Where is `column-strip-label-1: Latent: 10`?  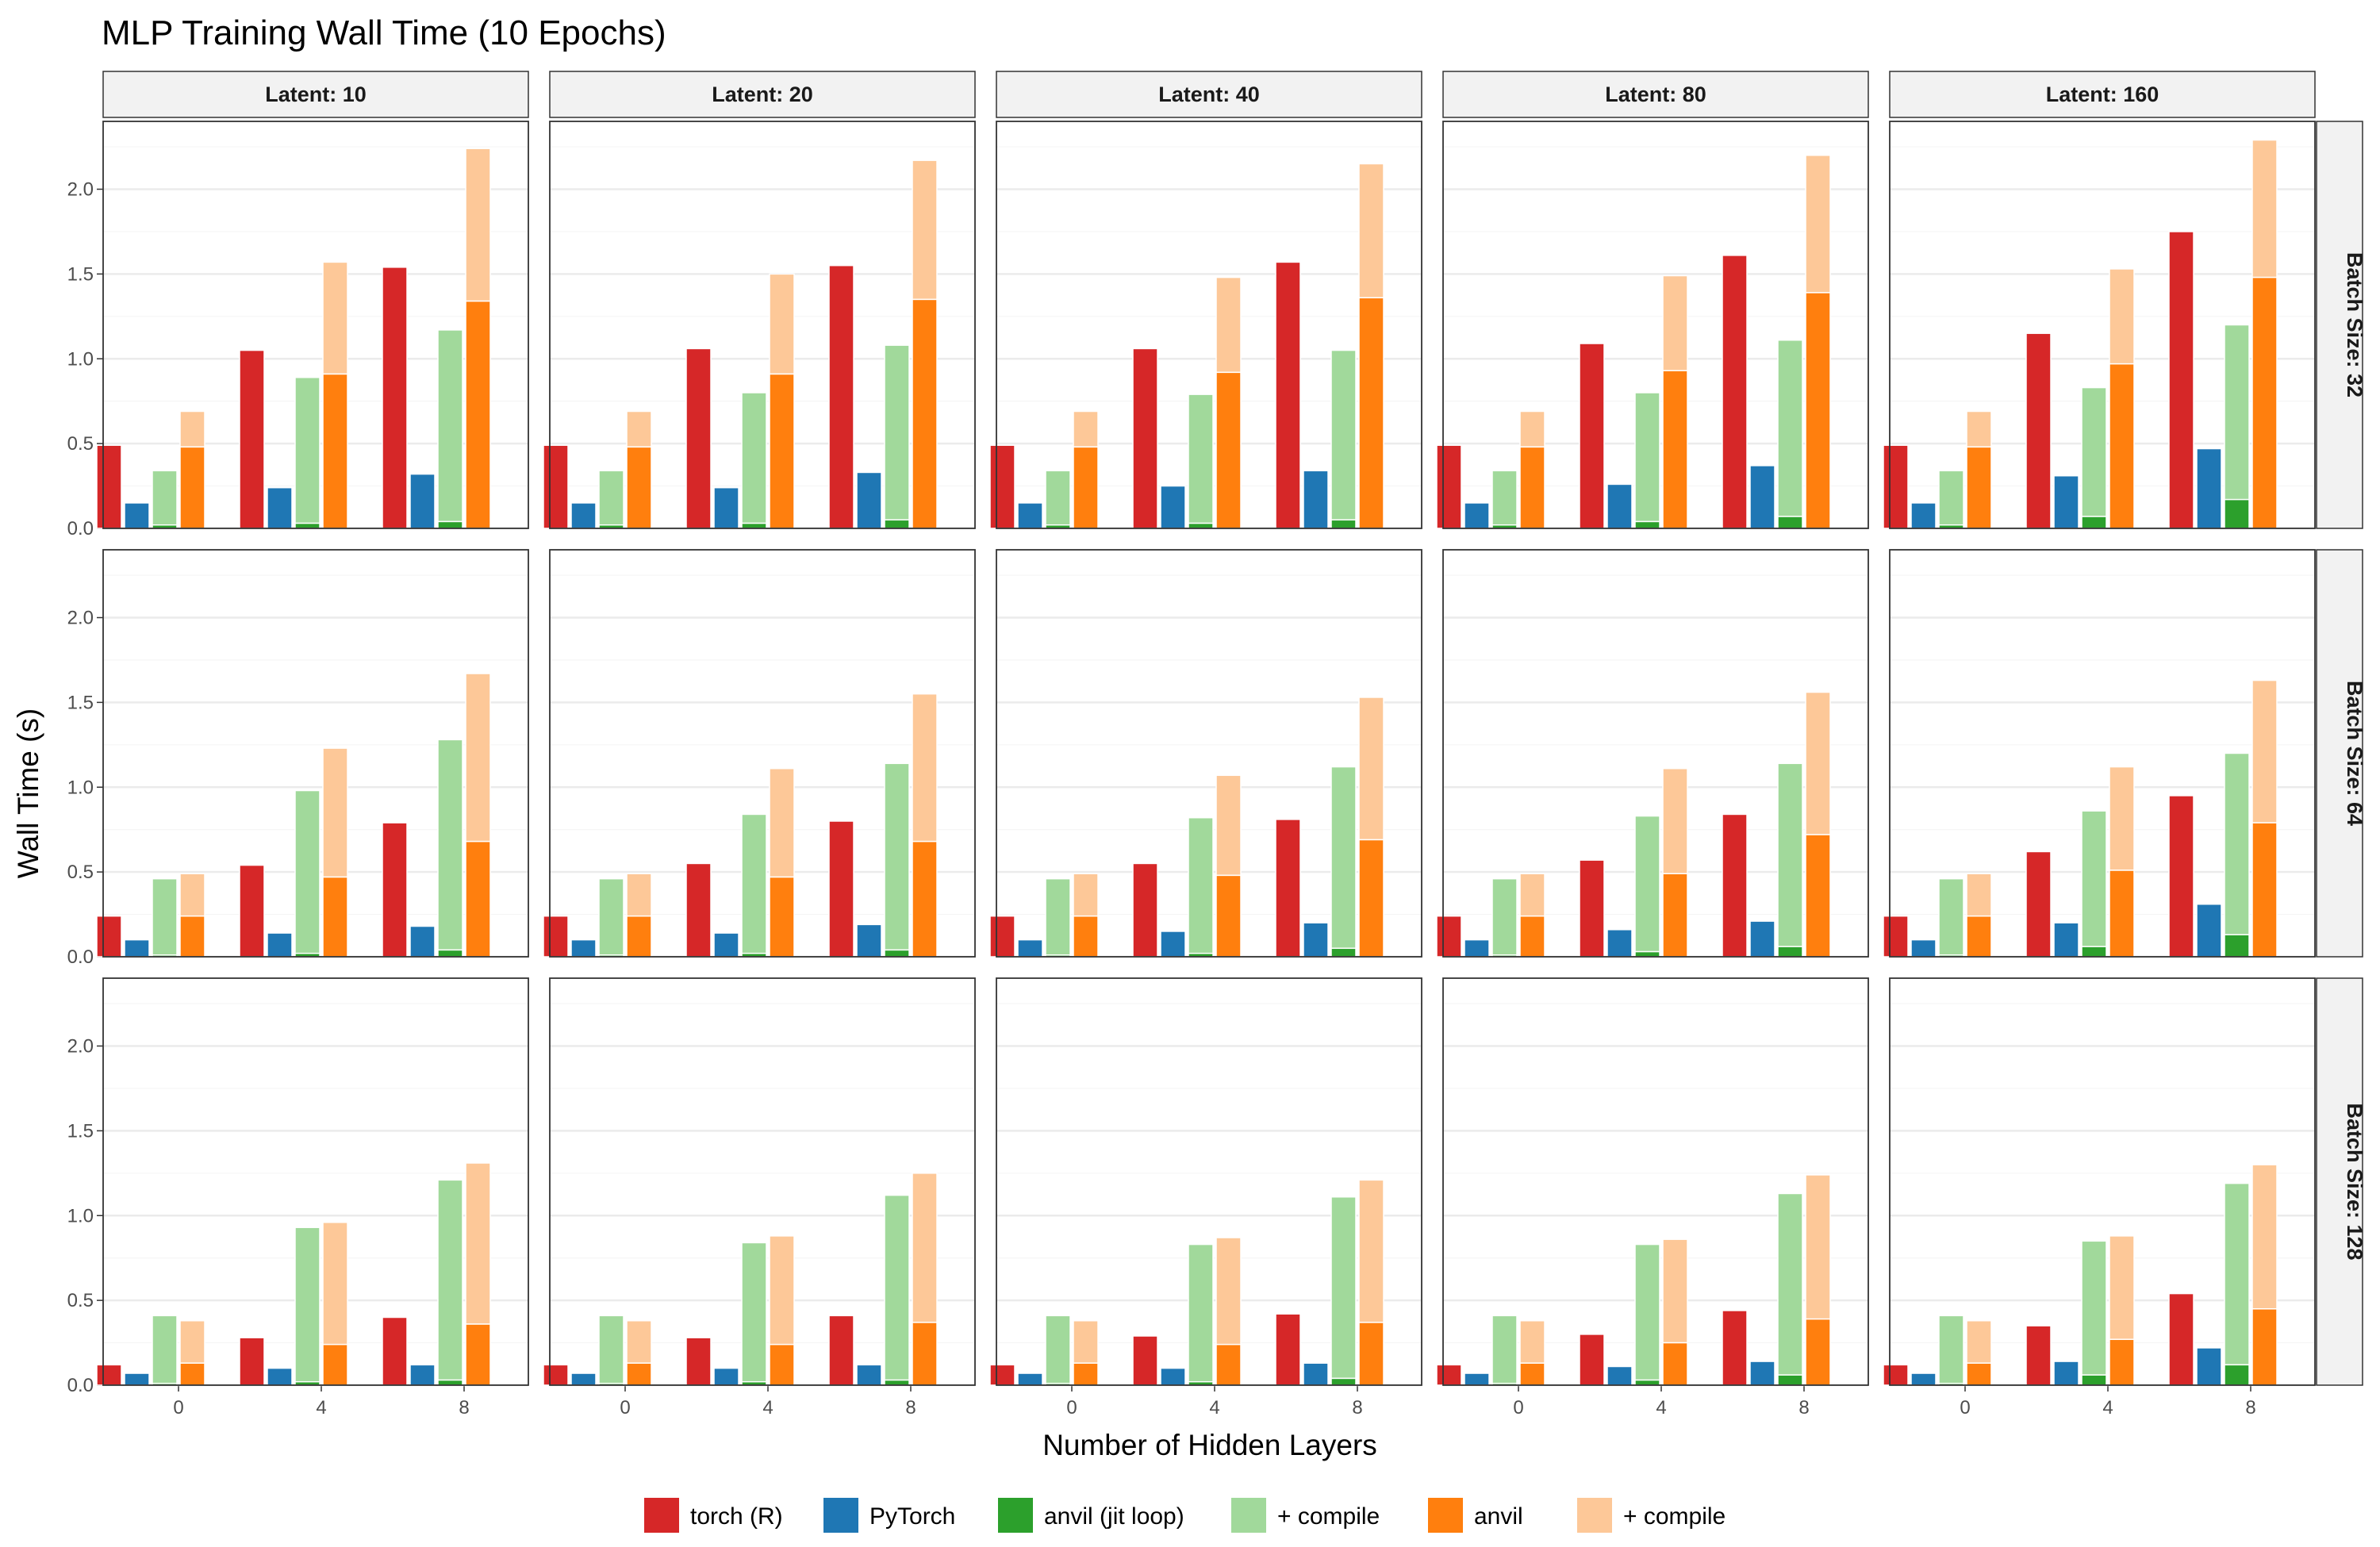
column-strip-label-1: Latent: 10 is located at coordinates (316, 94).